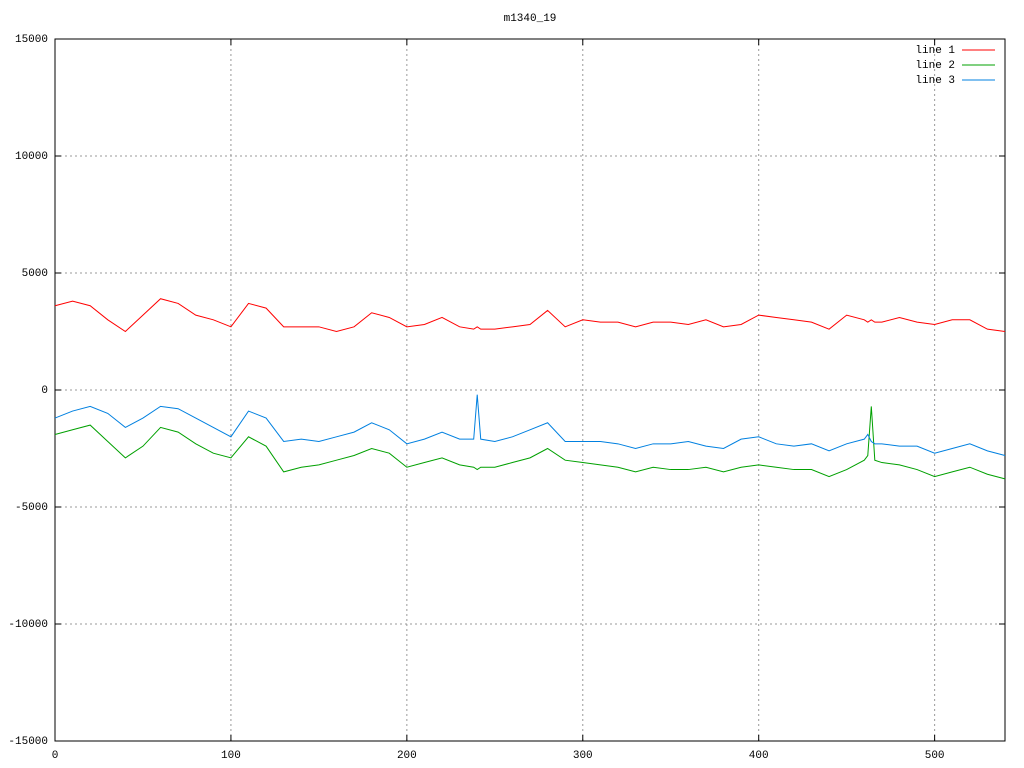 The width and height of the screenshot is (1024, 768). Describe the element at coordinates (28, 742) in the screenshot. I see `y-tick-label: -15000` at that location.